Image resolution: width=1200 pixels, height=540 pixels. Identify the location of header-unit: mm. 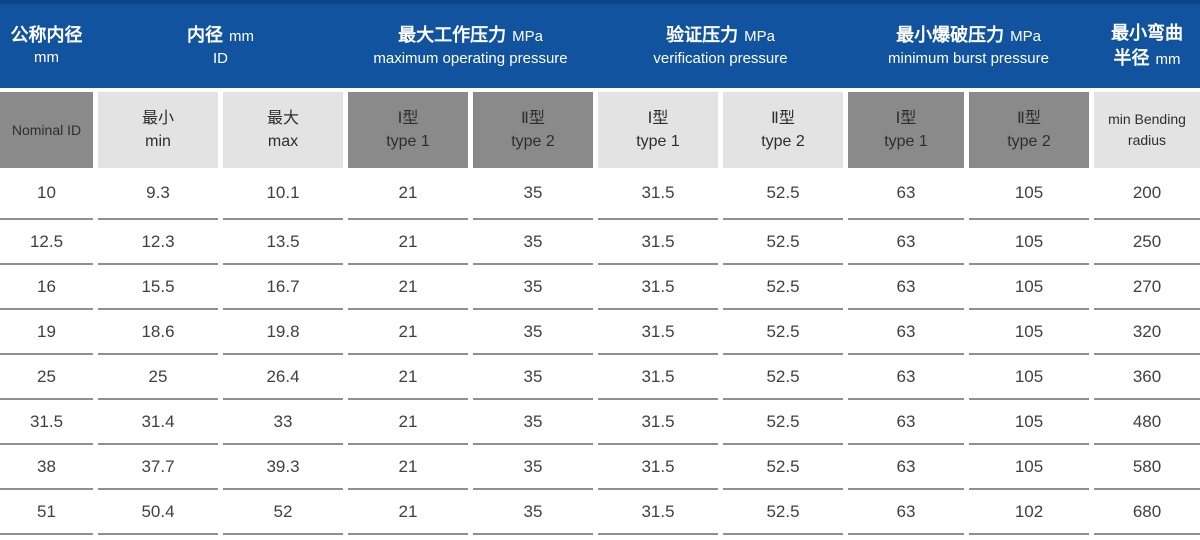
(241, 36).